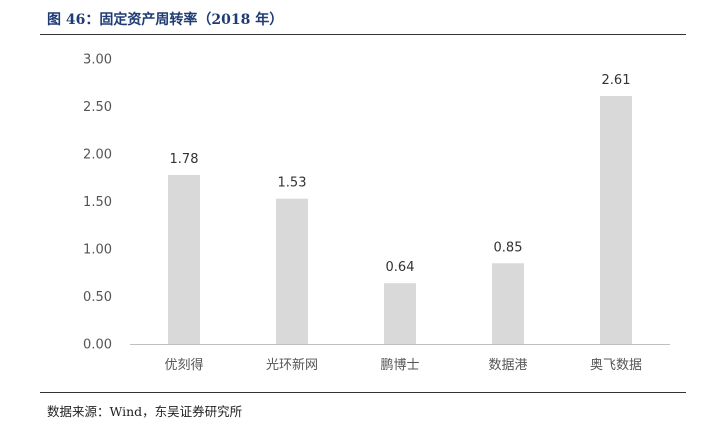  I want to click on y-tick-label: 3.00, so click(97, 60).